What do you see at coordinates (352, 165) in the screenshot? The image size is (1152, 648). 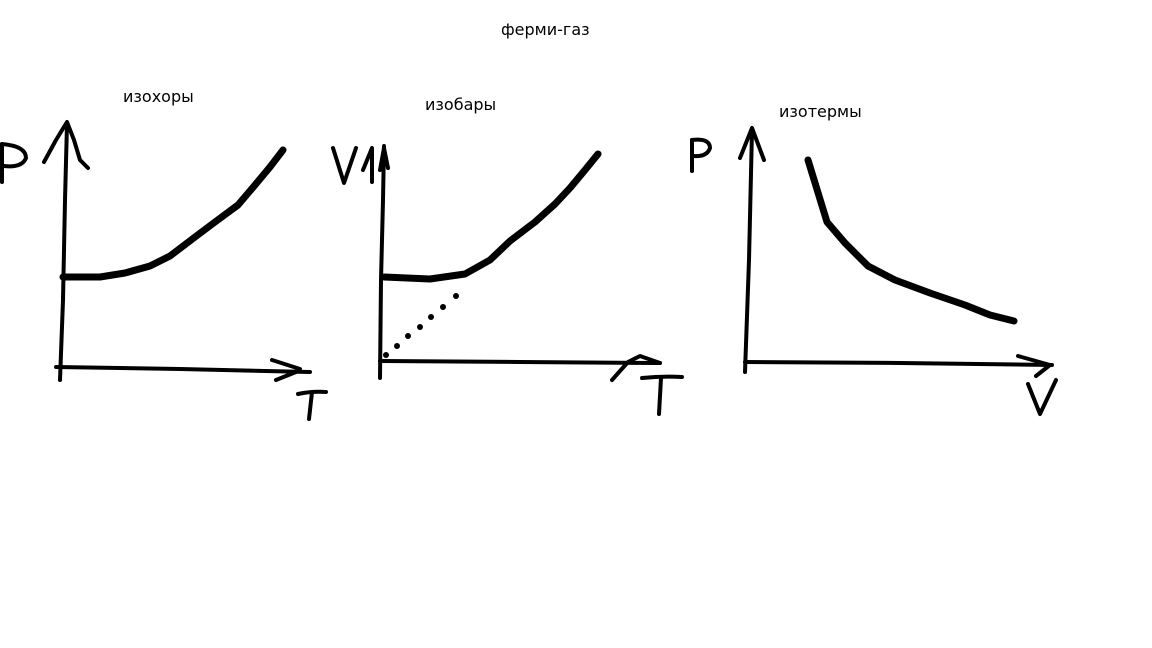 I see `y-axis-label-V` at bounding box center [352, 165].